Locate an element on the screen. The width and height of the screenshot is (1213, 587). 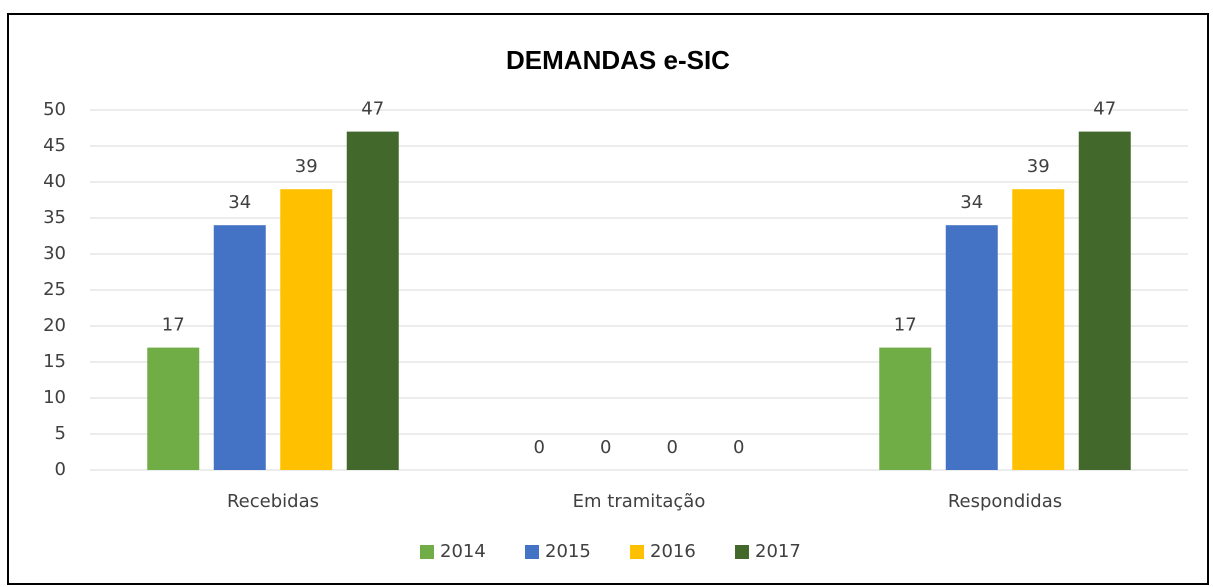
y-tick-label: 30 is located at coordinates (54, 253).